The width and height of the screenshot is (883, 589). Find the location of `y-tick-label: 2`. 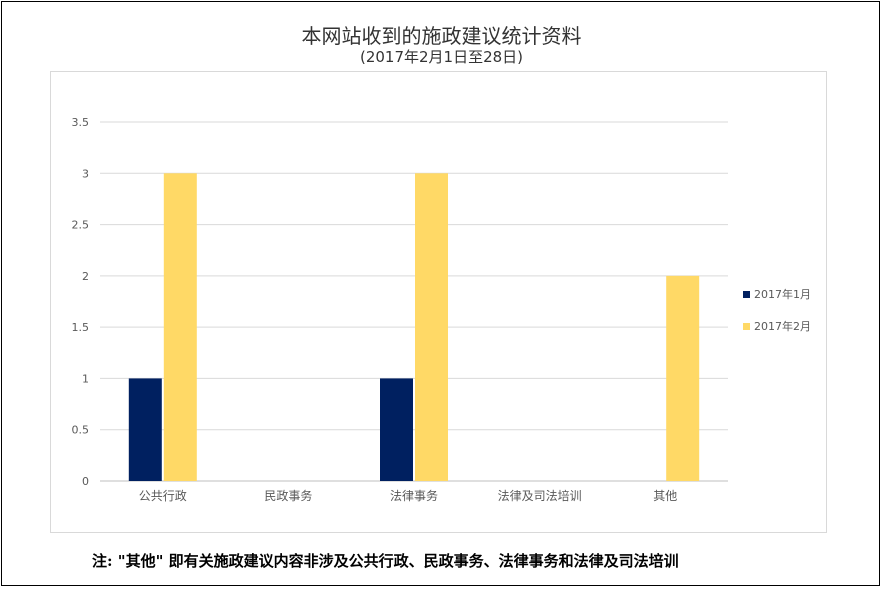

y-tick-label: 2 is located at coordinates (85, 276).